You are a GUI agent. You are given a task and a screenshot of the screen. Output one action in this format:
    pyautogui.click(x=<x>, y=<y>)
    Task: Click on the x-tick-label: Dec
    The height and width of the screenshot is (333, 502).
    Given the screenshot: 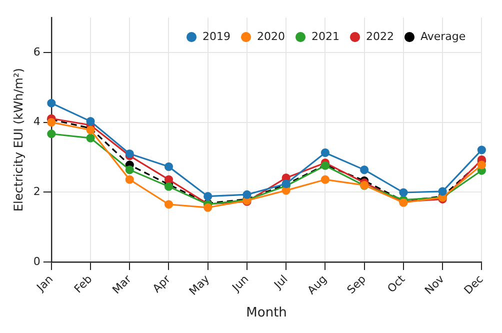 What is the action you would take?
    pyautogui.click(x=474, y=284)
    